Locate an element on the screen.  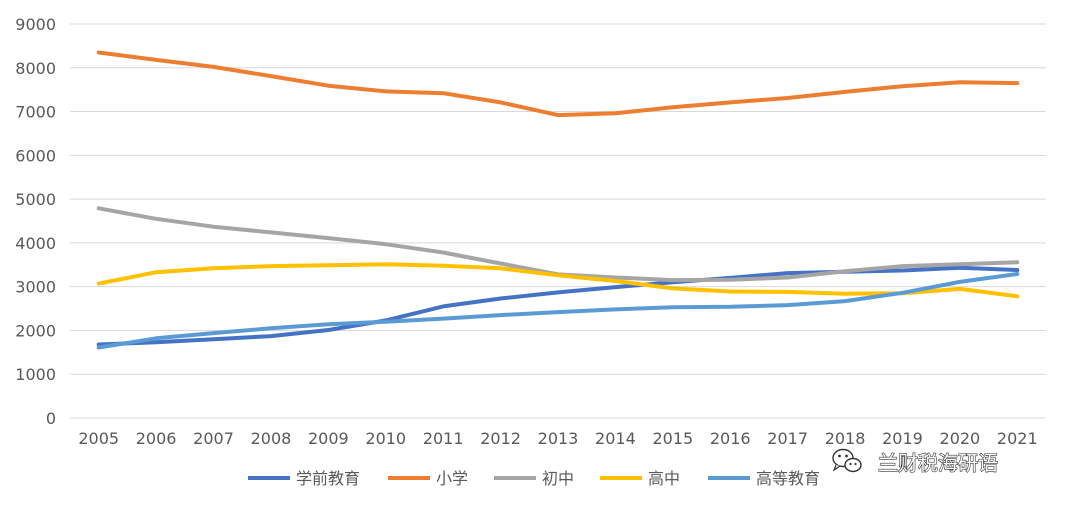
y-tick-label: 5000 is located at coordinates (35, 199).